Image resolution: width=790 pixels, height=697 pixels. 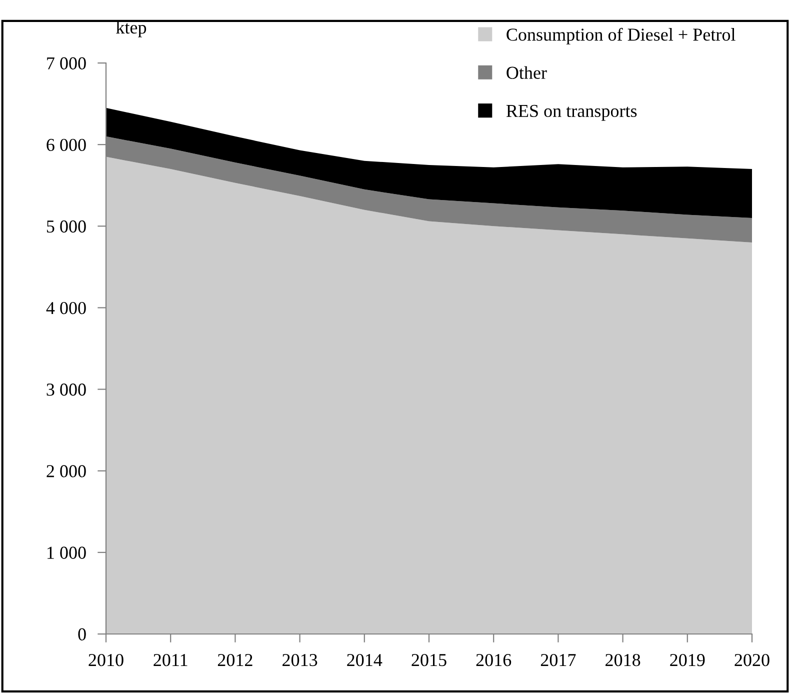 What do you see at coordinates (429, 660) in the screenshot?
I see `x-tick-label: 2015` at bounding box center [429, 660].